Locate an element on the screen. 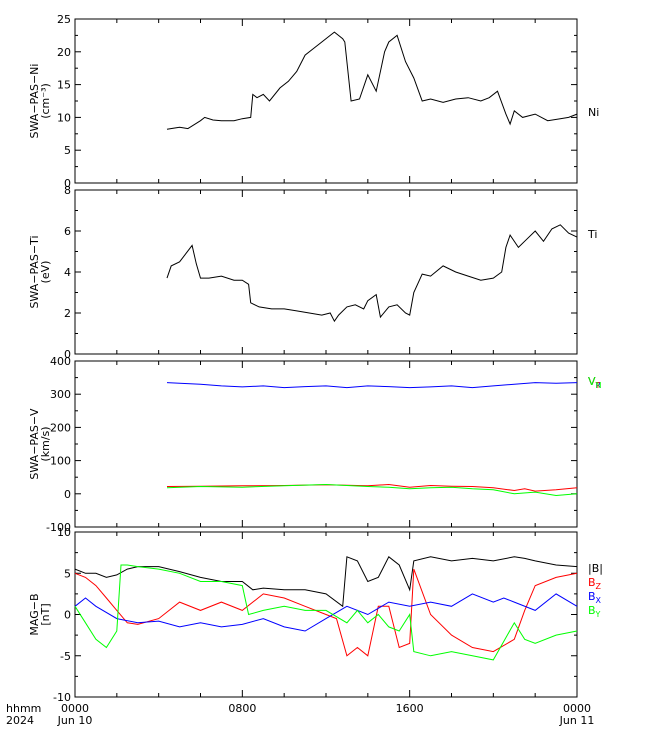 The image size is (650, 750). x-tick-label: 0800 is located at coordinates (242, 708).